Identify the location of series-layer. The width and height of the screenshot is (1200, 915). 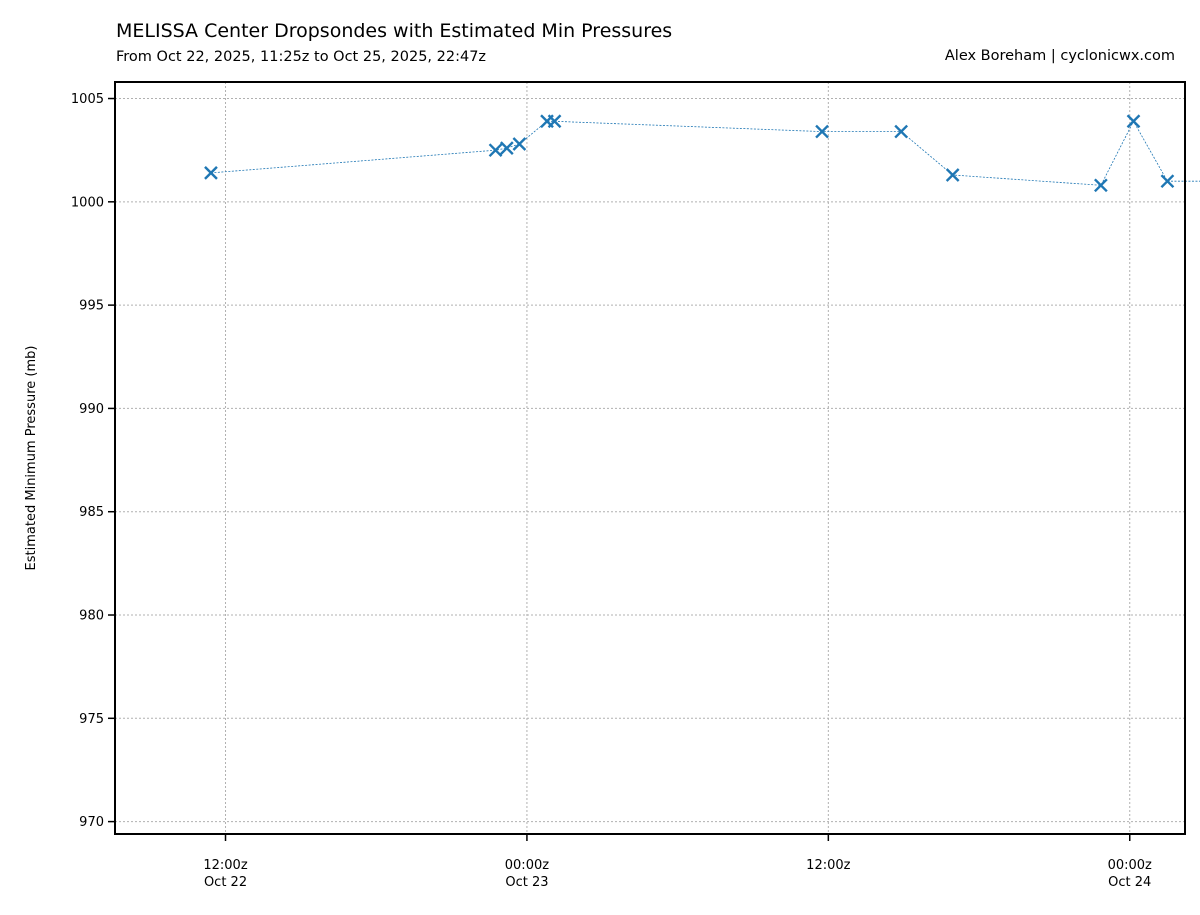
(702, 153).